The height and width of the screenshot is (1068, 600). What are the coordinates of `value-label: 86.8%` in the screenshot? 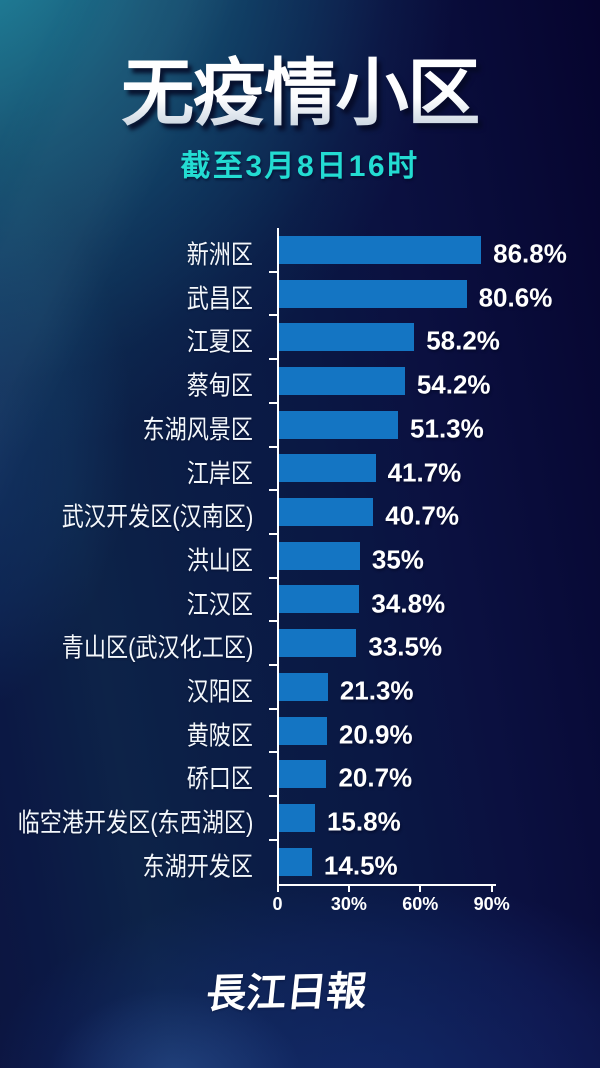 It's located at (530, 253).